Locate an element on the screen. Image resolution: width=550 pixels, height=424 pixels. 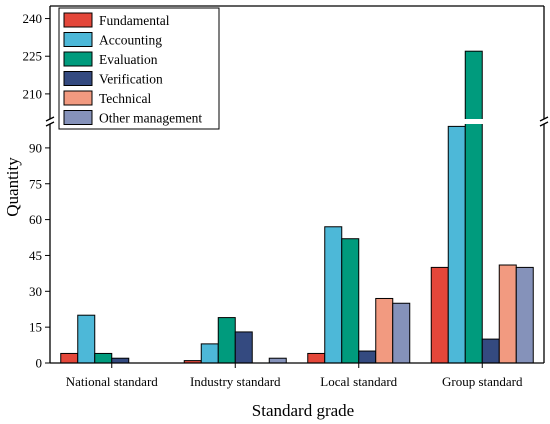
y-tick-label: 210 is located at coordinates (33, 93).